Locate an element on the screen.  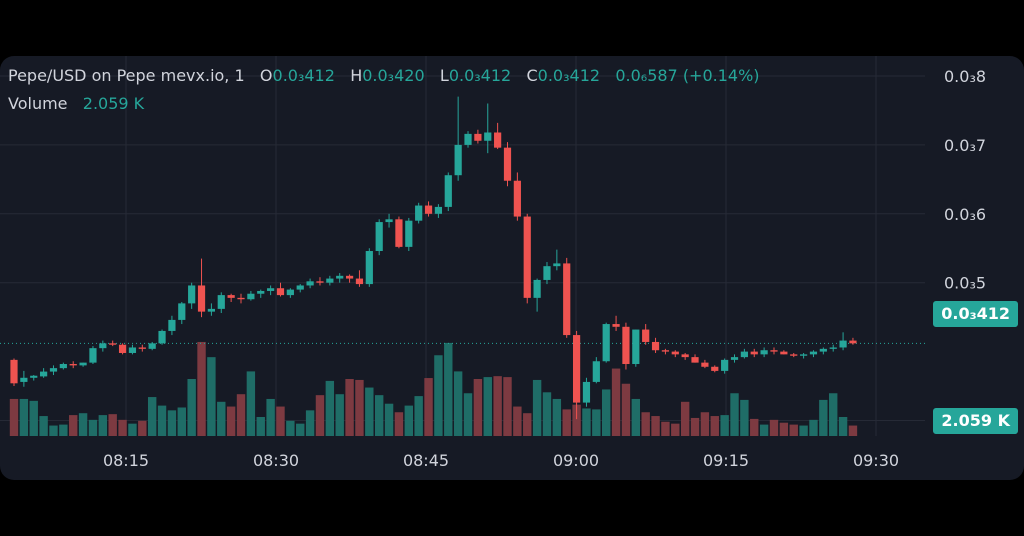
x-tick-label: 08:30 is located at coordinates (276, 460).